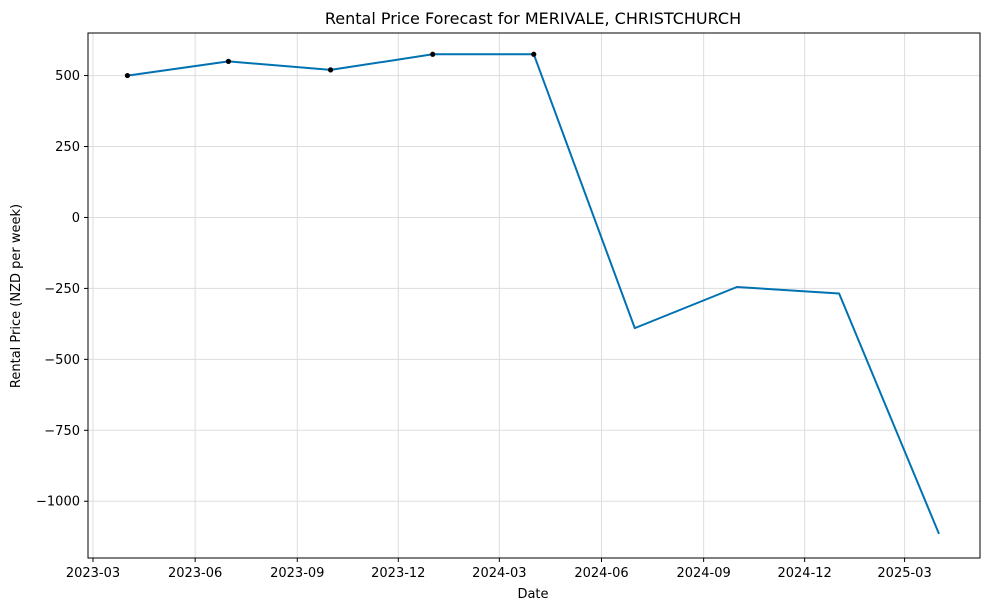 The image size is (990, 612). Describe the element at coordinates (904, 573) in the screenshot. I see `x-tick-label: 2025-03` at that location.